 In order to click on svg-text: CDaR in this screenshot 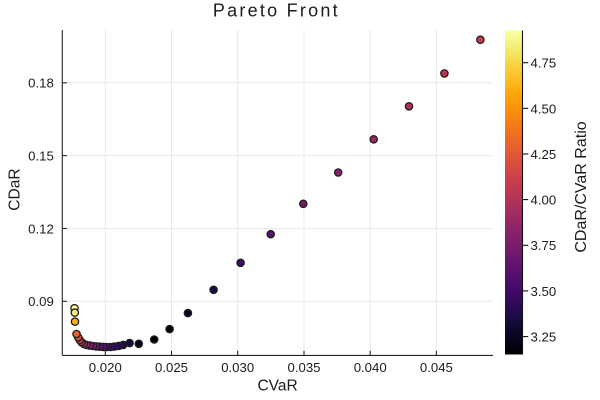, I will do `click(15, 189)`.